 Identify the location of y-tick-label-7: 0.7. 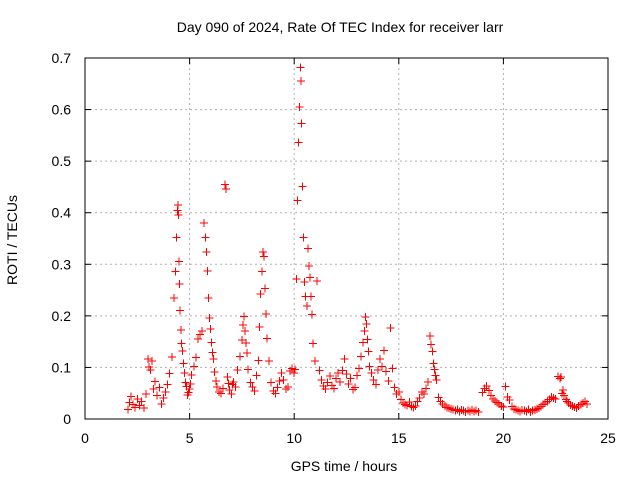
(62, 58).